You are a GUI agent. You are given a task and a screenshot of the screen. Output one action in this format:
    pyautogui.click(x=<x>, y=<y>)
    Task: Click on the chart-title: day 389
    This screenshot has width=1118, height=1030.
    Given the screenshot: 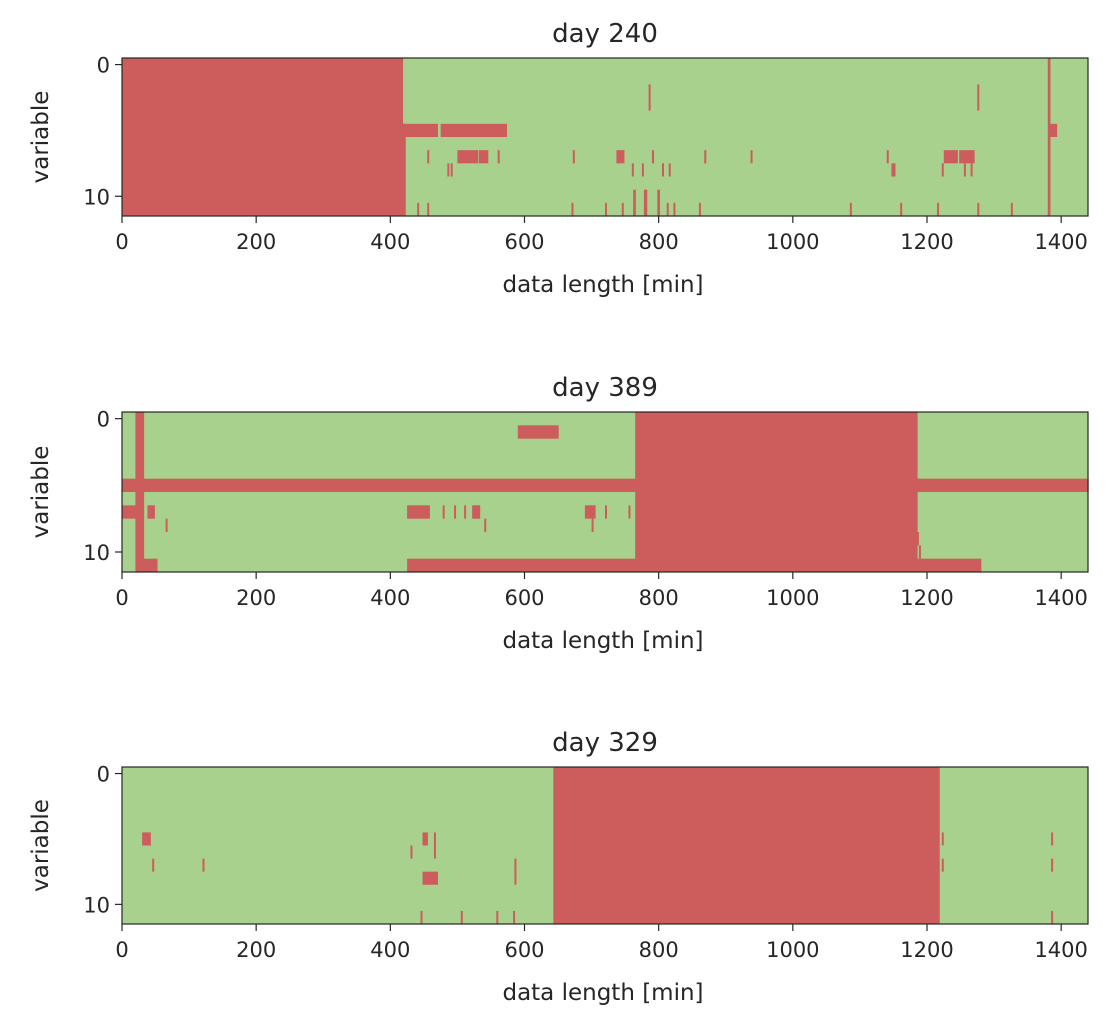 What is the action you would take?
    pyautogui.click(x=605, y=388)
    